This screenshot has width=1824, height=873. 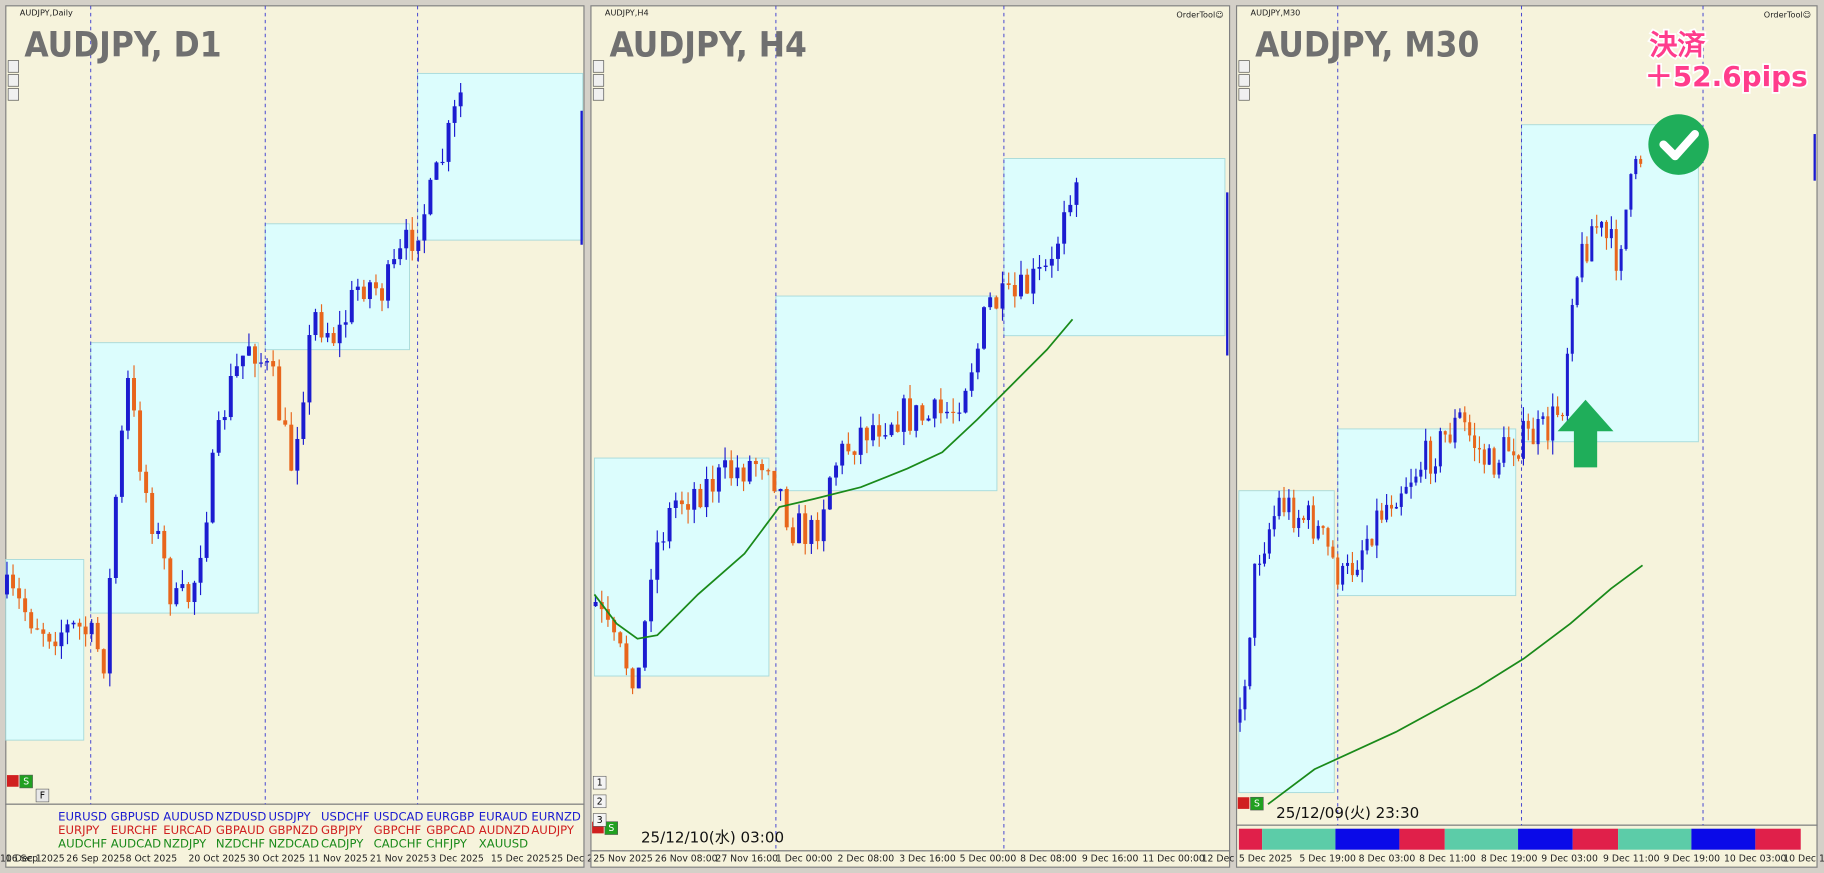 I want to click on pair-link: AUDNZD, so click(x=504, y=830).